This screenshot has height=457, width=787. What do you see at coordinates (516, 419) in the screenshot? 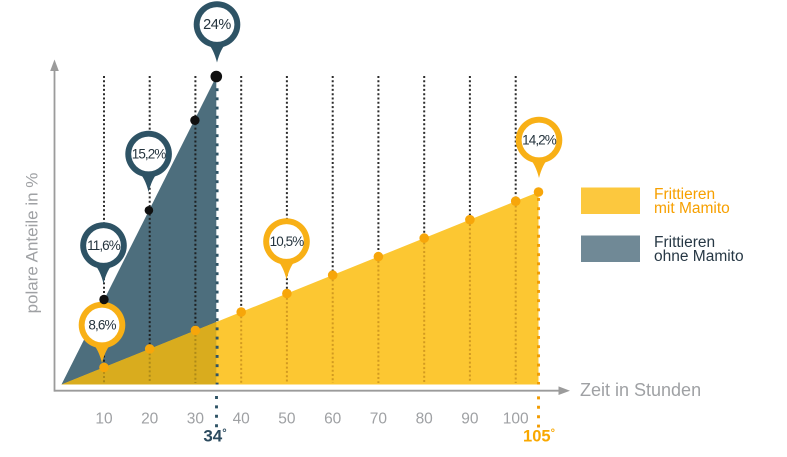
I see `svg-text: 100` at bounding box center [516, 419].